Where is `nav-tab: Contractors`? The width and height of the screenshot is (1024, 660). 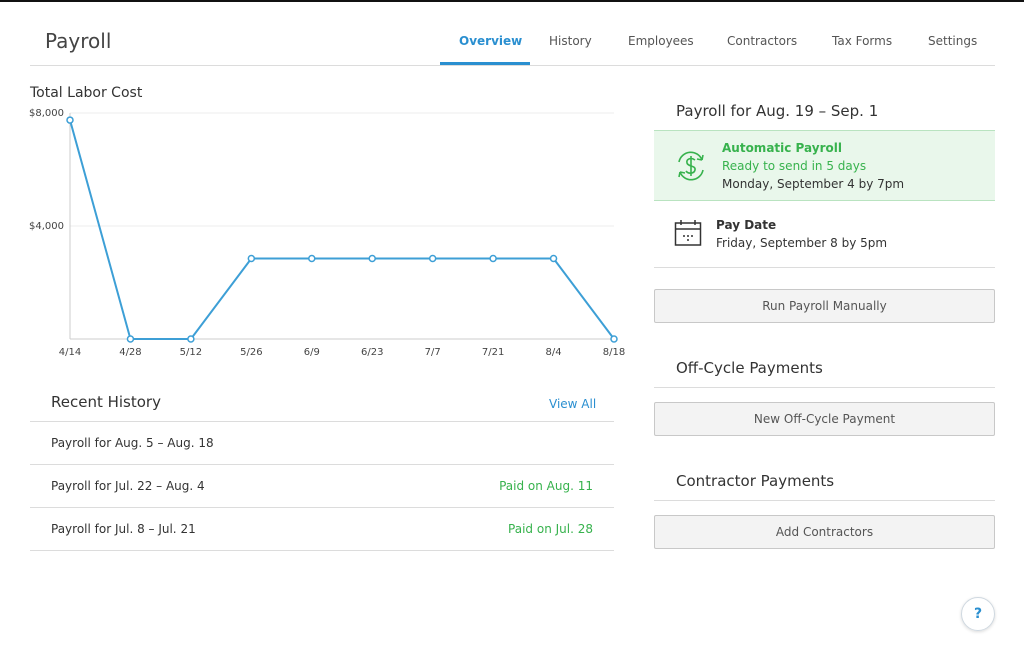
nav-tab: Contractors is located at coordinates (762, 41).